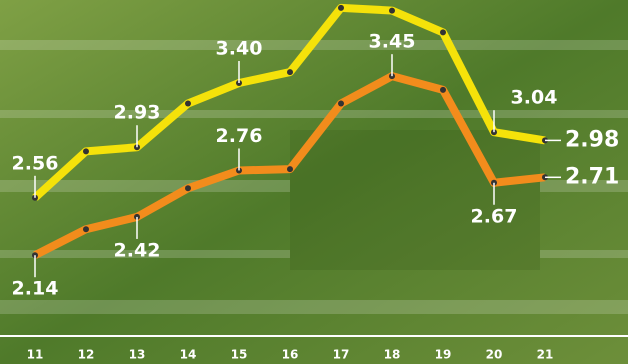  Describe the element at coordinates (494, 216) in the screenshot. I see `data-label: 2.67` at that location.